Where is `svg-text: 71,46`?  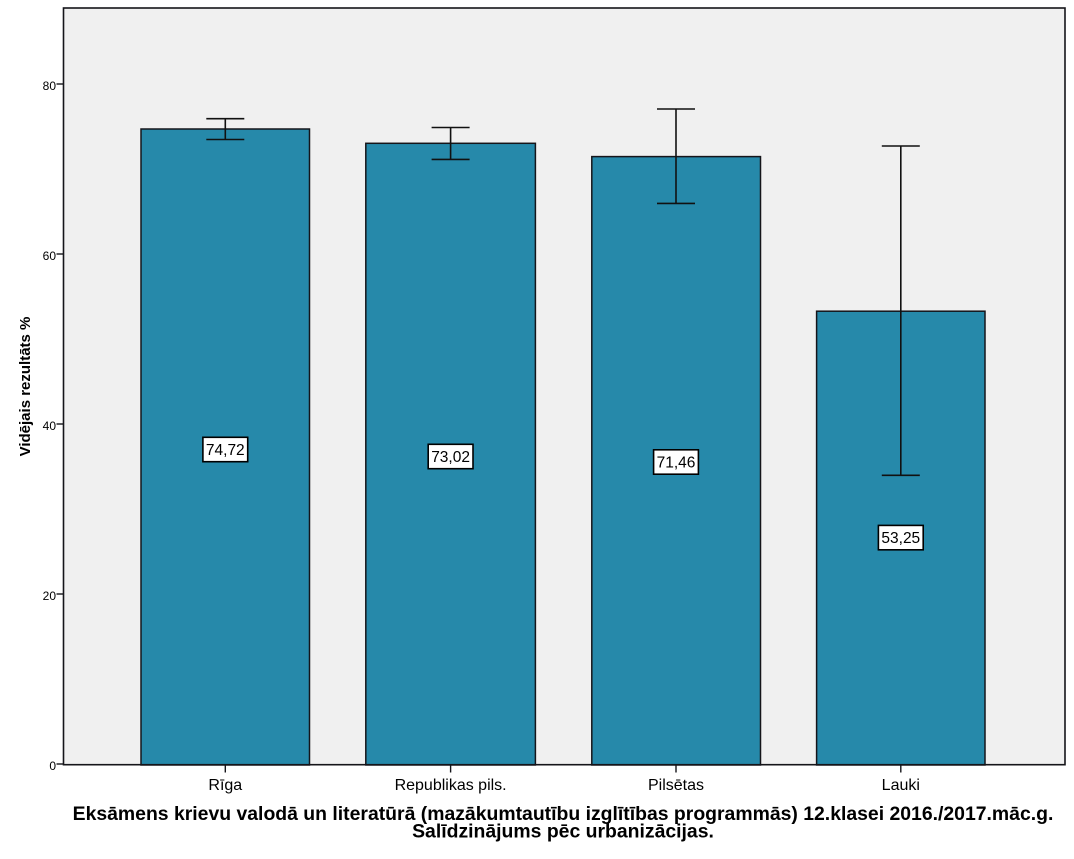
svg-text: 71,46 is located at coordinates (676, 463).